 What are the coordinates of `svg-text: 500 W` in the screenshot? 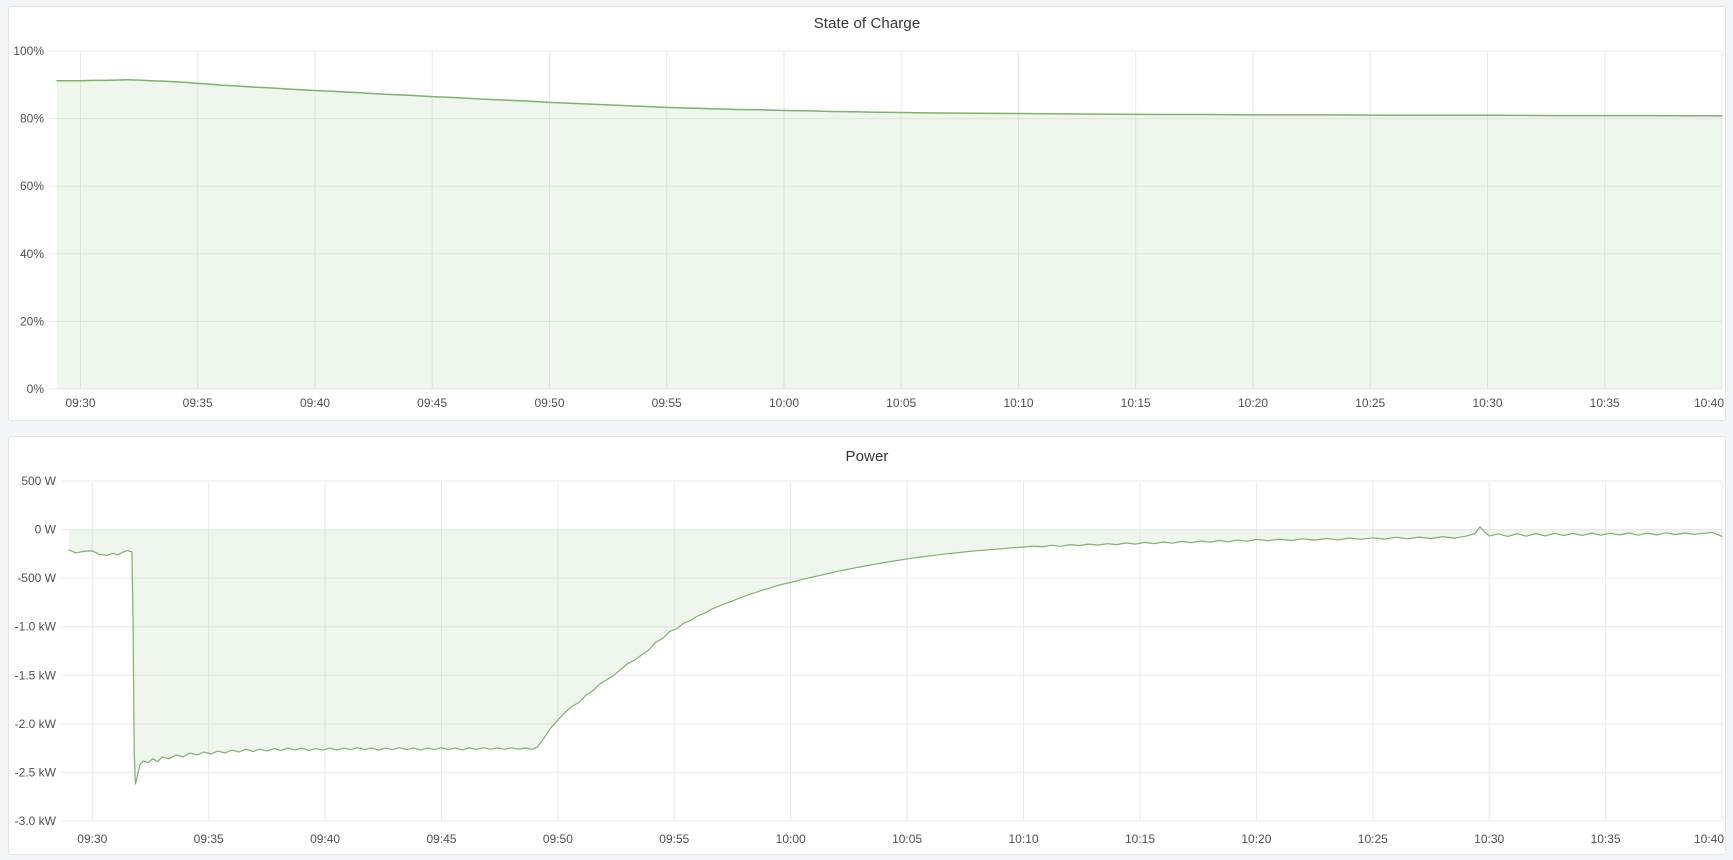 It's located at (38, 481).